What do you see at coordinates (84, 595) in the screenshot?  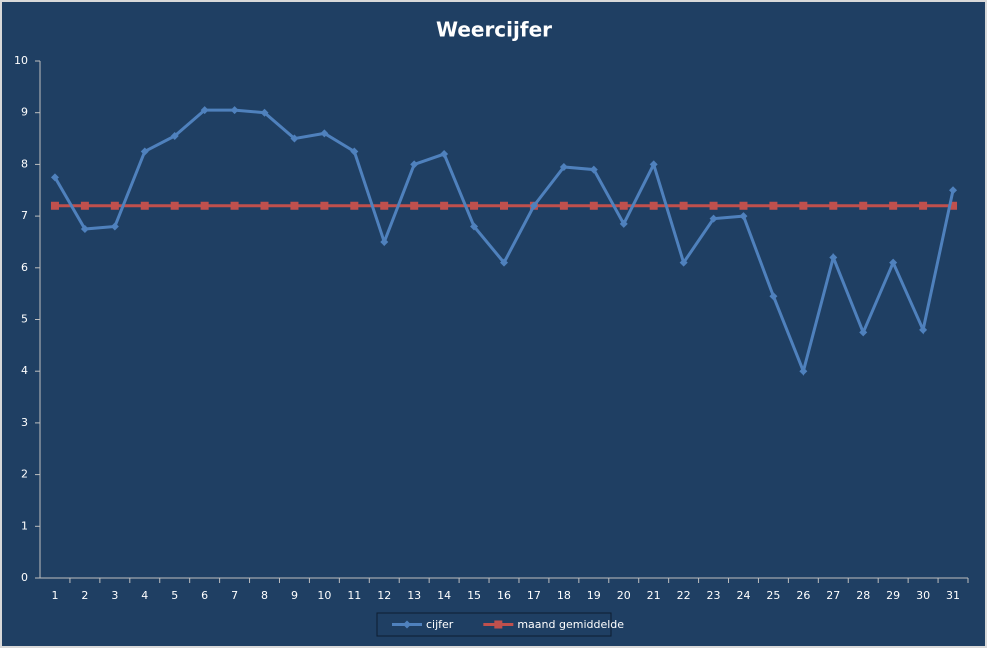 I see `x-tick-label: 2` at bounding box center [84, 595].